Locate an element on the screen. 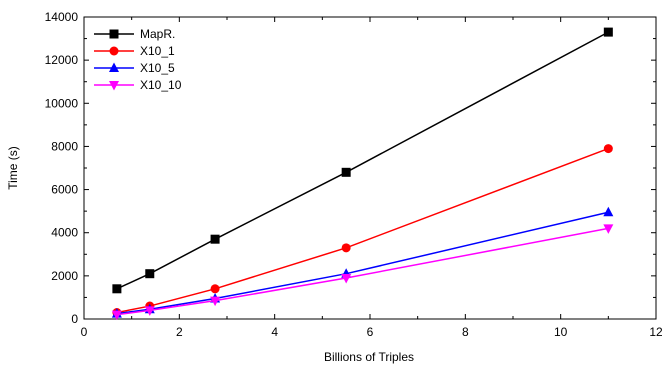 The image size is (662, 373). y-tick-label: 12000 is located at coordinates (62, 60).